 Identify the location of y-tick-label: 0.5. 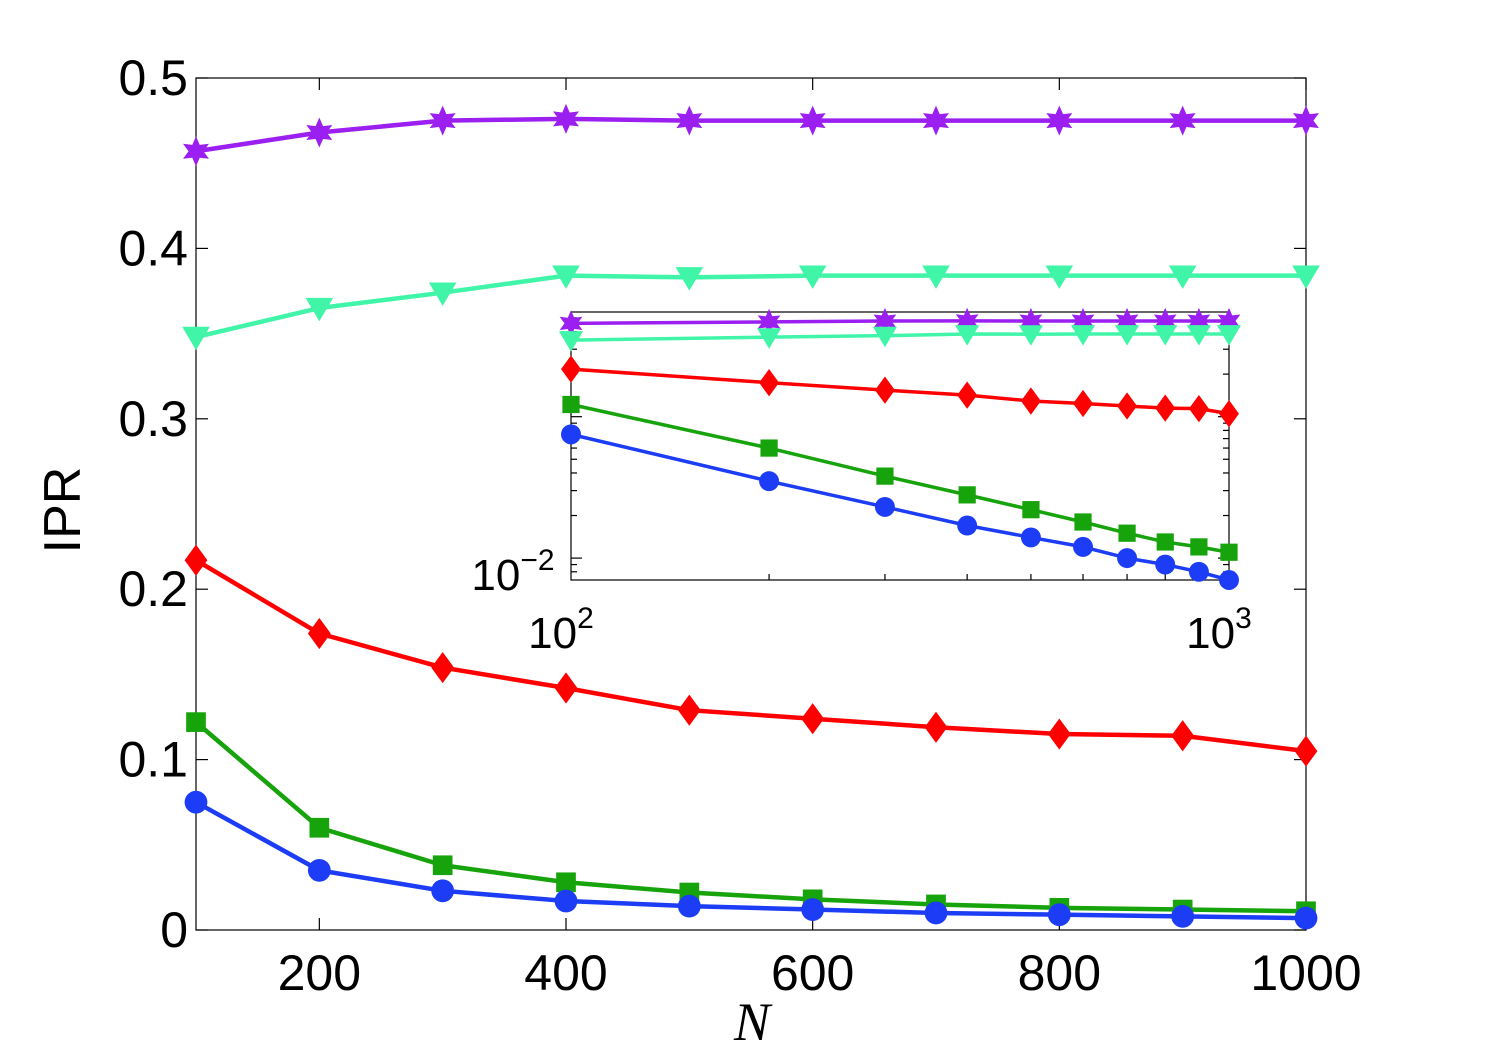
(153, 78).